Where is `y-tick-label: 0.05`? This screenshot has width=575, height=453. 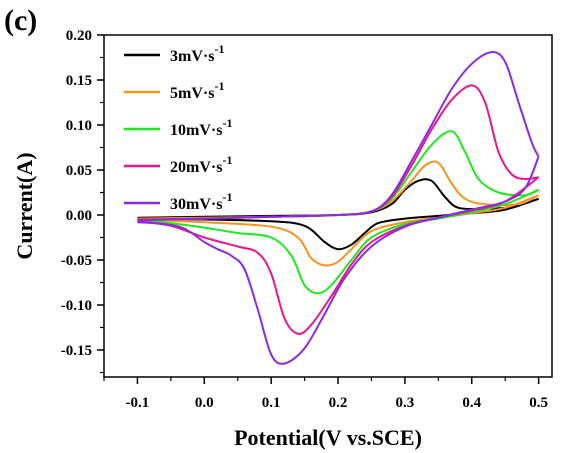 y-tick-label: 0.05 is located at coordinates (79, 171).